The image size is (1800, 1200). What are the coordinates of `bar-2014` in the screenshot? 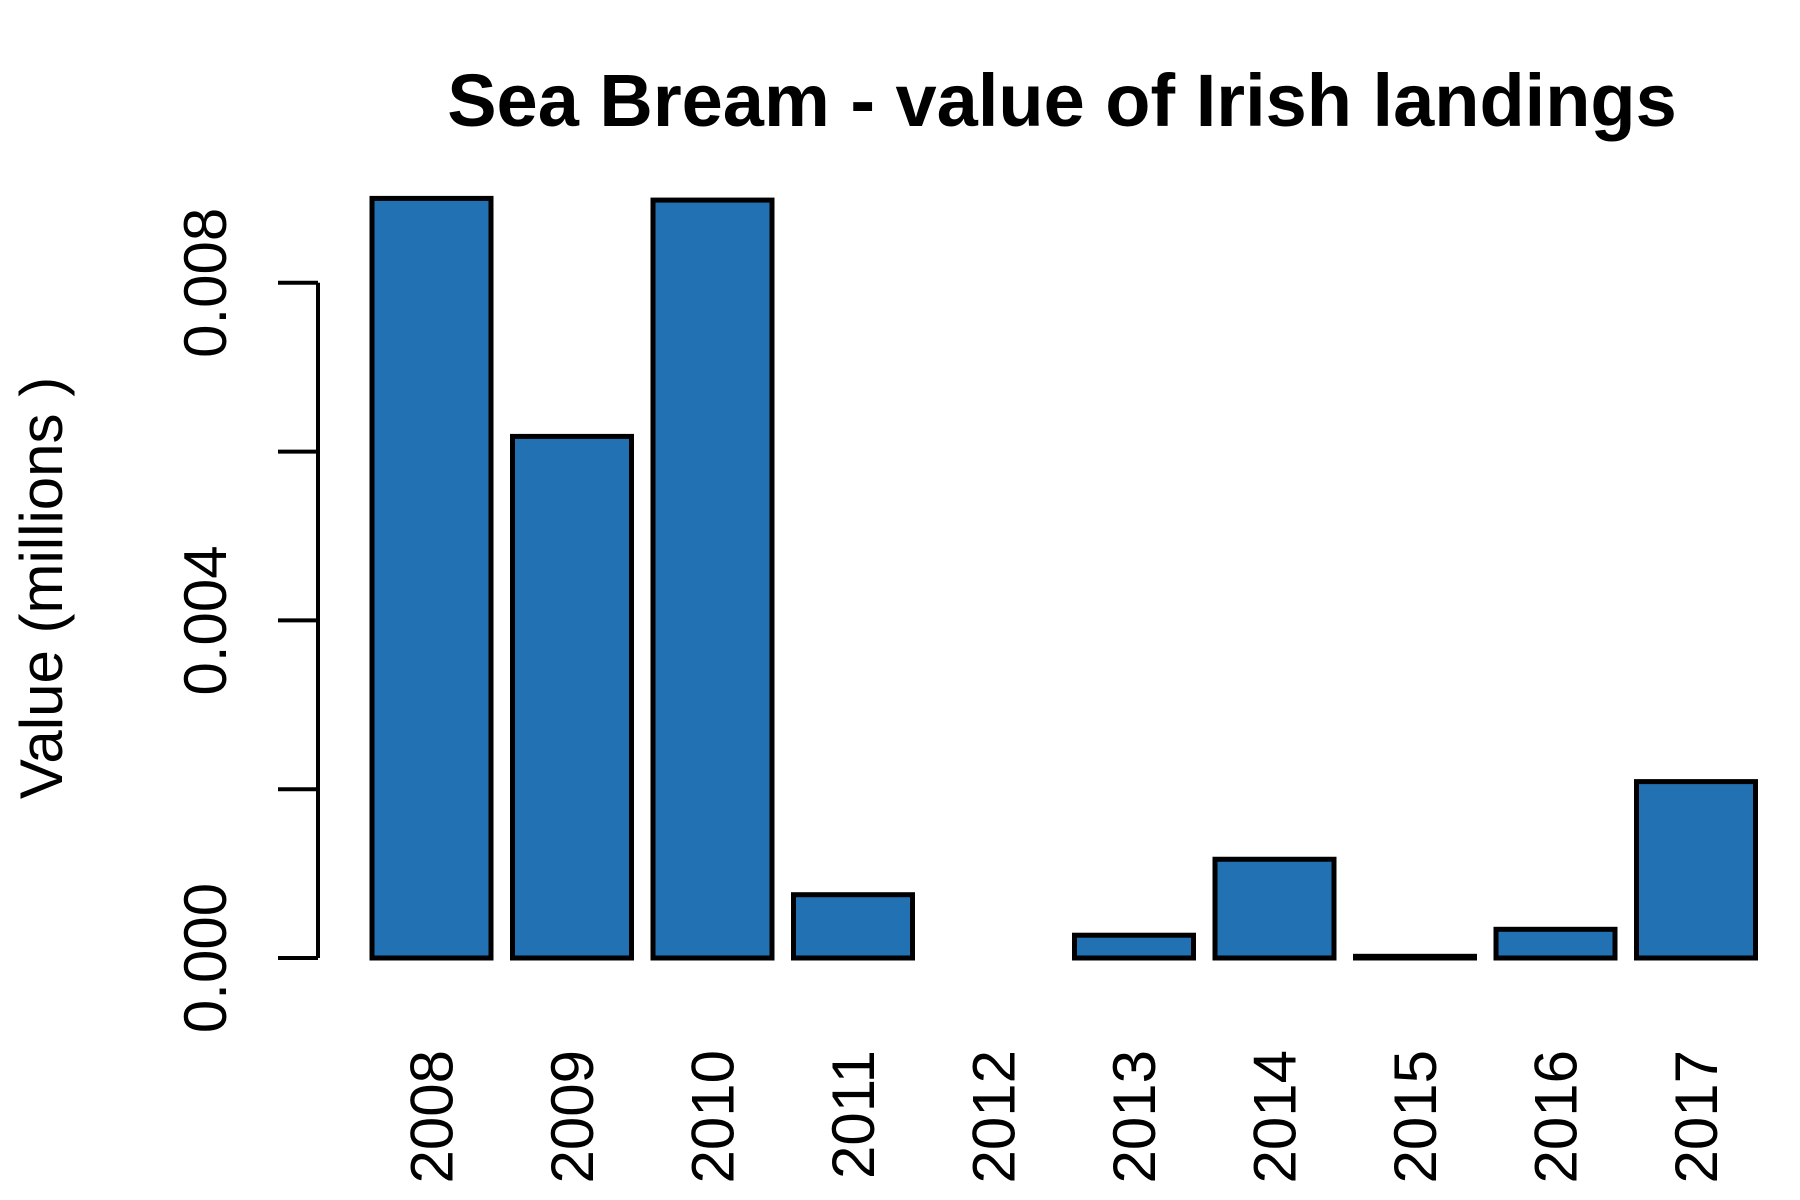 It's located at (1274, 908).